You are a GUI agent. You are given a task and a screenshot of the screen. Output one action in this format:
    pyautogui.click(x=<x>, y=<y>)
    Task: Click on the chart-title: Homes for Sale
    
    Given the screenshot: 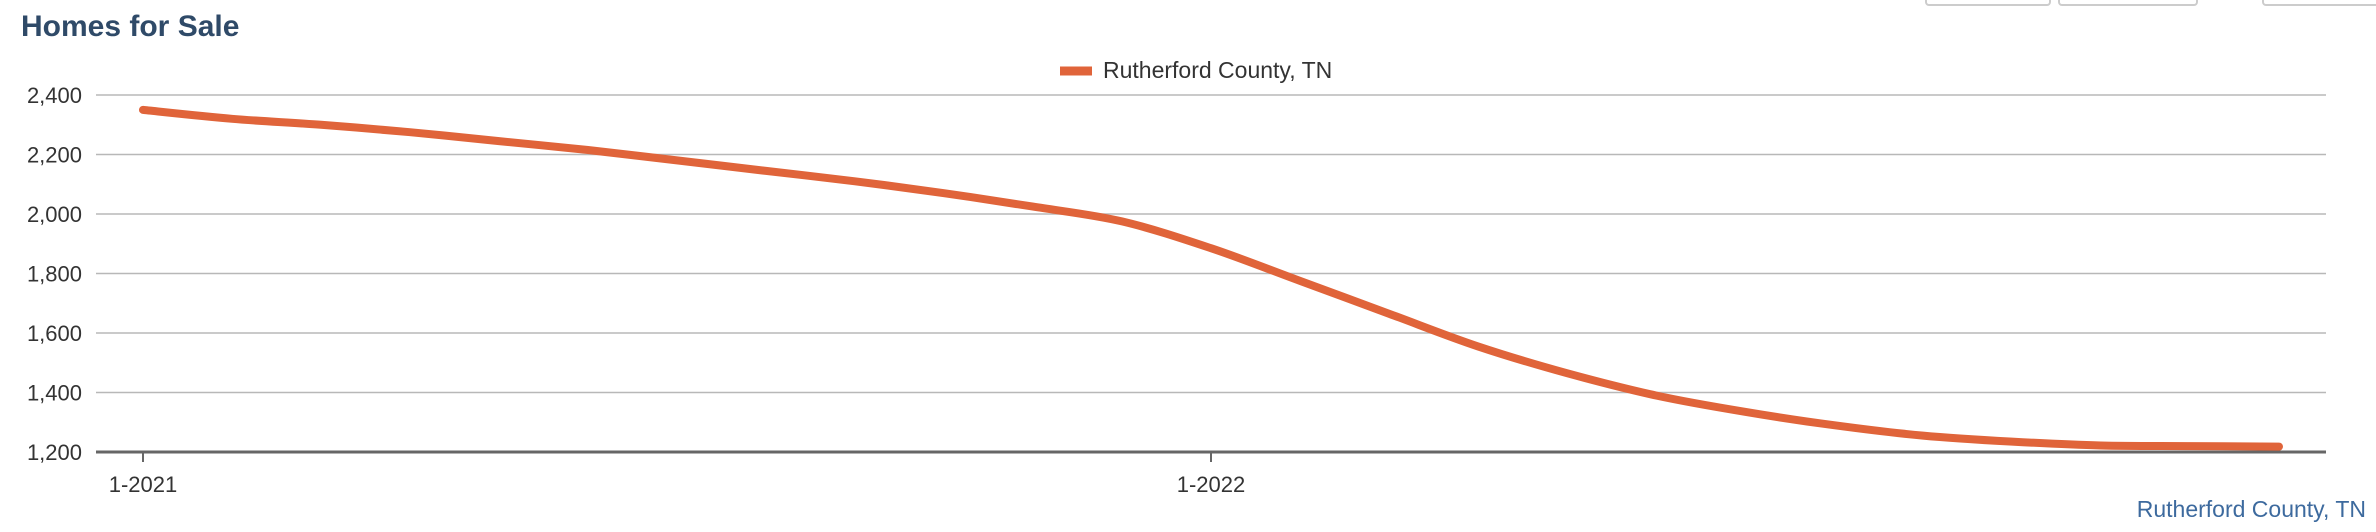 What is the action you would take?
    pyautogui.click(x=130, y=26)
    